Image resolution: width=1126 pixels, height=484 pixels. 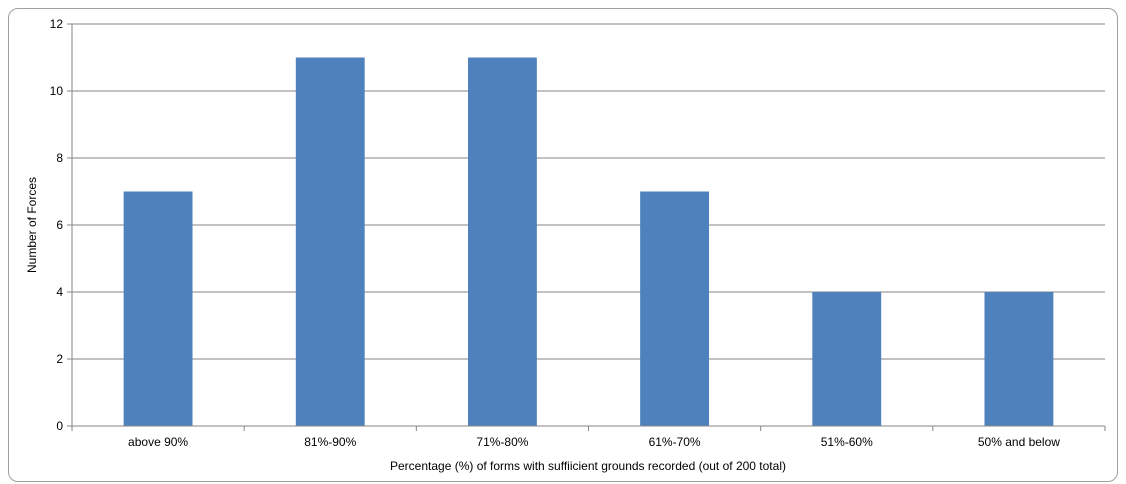 I want to click on x-tick-label: 61%-70%, so click(x=675, y=442).